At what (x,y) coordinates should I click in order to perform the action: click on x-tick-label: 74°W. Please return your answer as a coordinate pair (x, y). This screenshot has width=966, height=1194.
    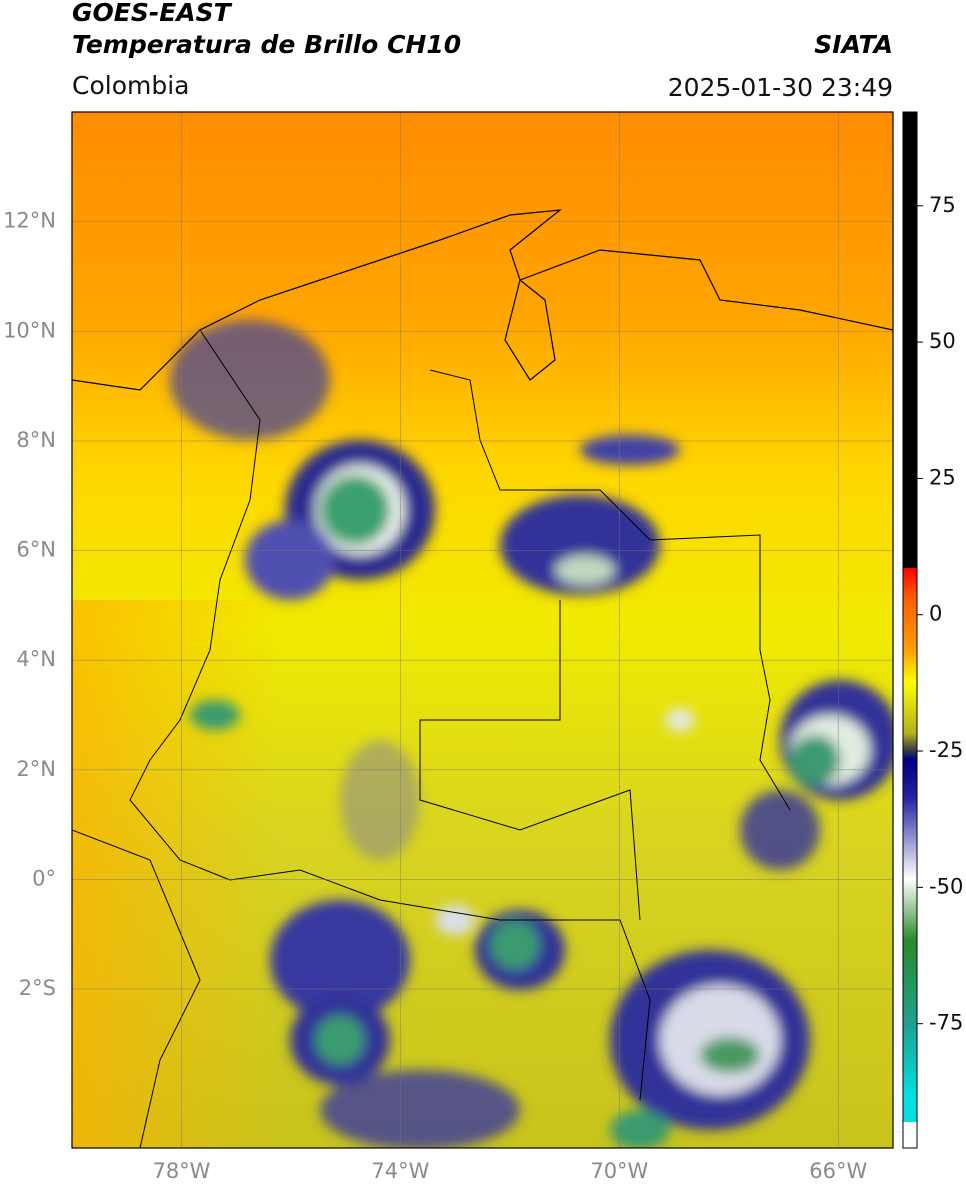
    Looking at the image, I should click on (400, 1171).